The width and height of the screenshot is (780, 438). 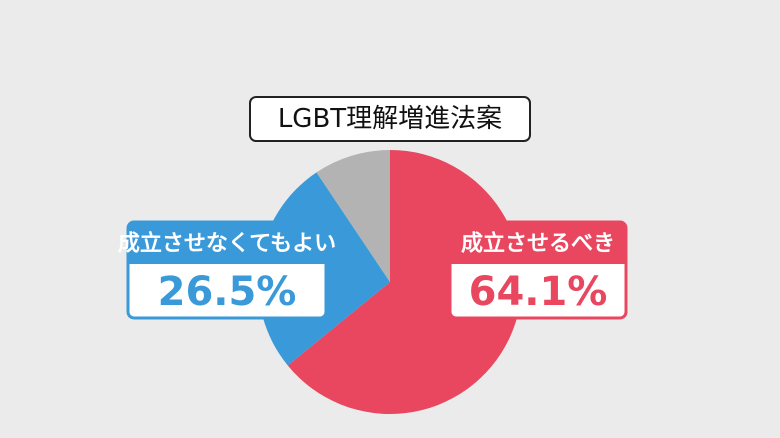 I want to click on category-label: 成立させなくてもよい, so click(x=227, y=244).